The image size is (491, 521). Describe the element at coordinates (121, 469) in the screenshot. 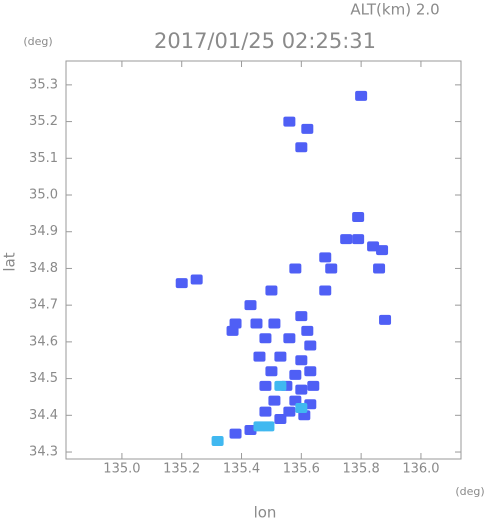

I see `x-tick-label: 135.0` at that location.